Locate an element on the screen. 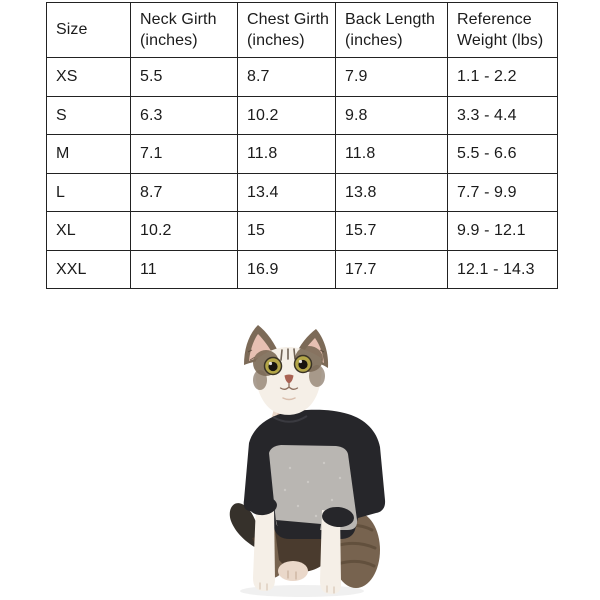  cat-hindquarters is located at coordinates (318, 550).